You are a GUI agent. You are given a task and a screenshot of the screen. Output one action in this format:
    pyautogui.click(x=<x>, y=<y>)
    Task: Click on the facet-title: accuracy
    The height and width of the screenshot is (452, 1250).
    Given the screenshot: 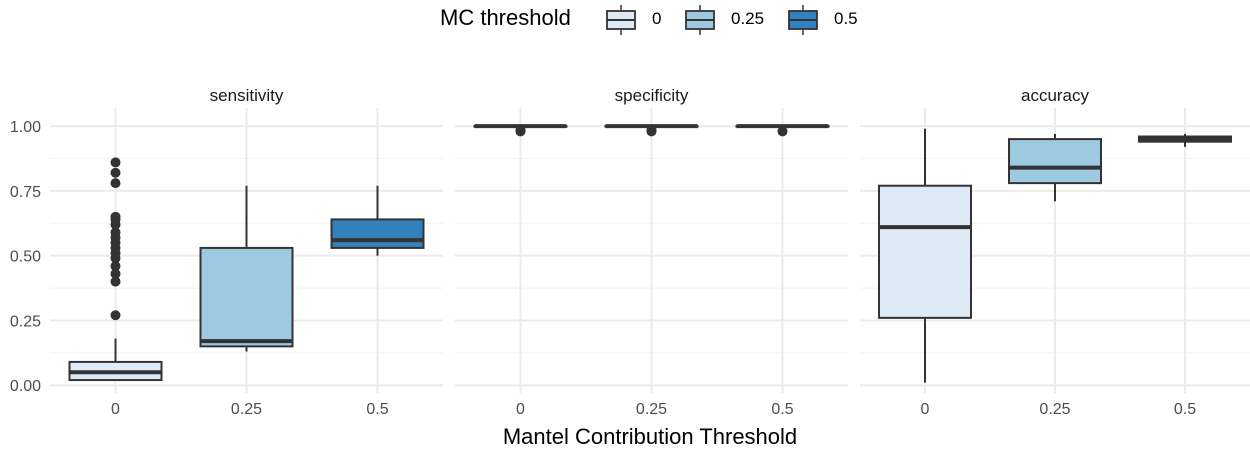 What is the action you would take?
    pyautogui.click(x=1055, y=95)
    